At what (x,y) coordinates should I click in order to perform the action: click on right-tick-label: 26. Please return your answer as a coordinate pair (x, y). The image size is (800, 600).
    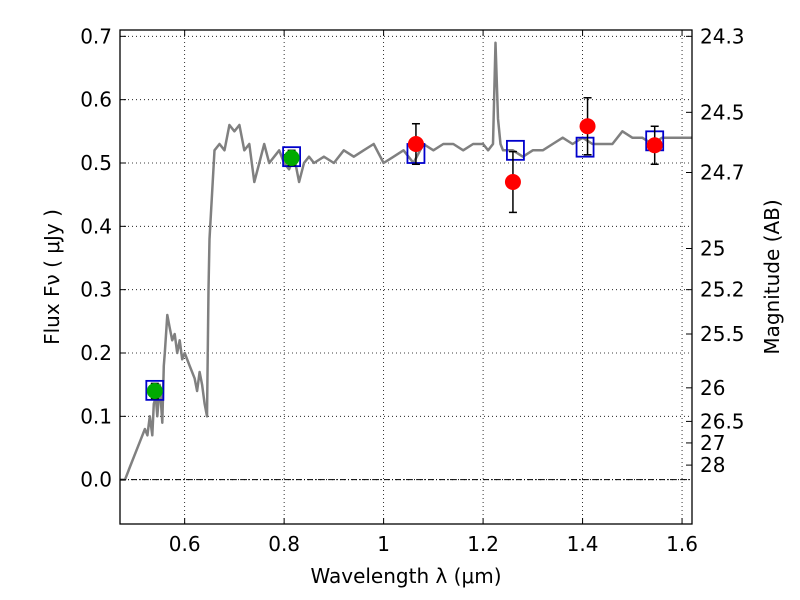
    Looking at the image, I should click on (712, 388).